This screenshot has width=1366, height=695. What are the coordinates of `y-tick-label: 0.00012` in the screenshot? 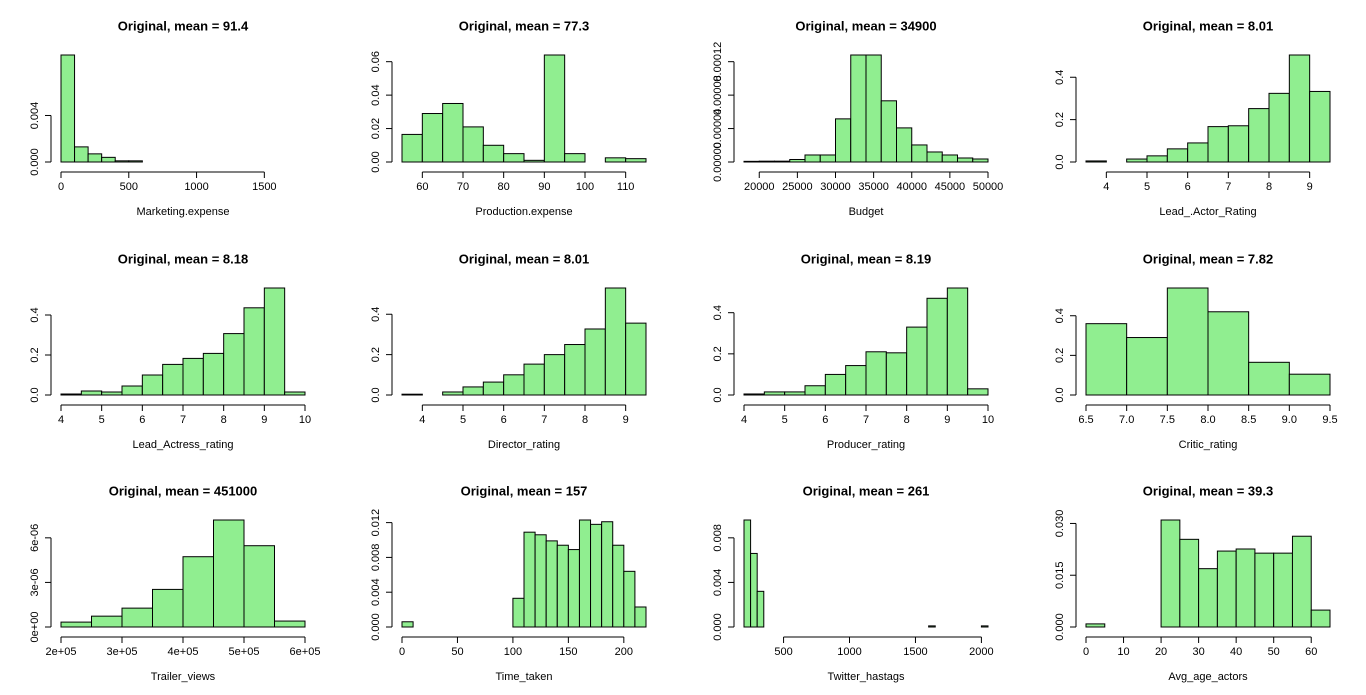 It's located at (718, 62).